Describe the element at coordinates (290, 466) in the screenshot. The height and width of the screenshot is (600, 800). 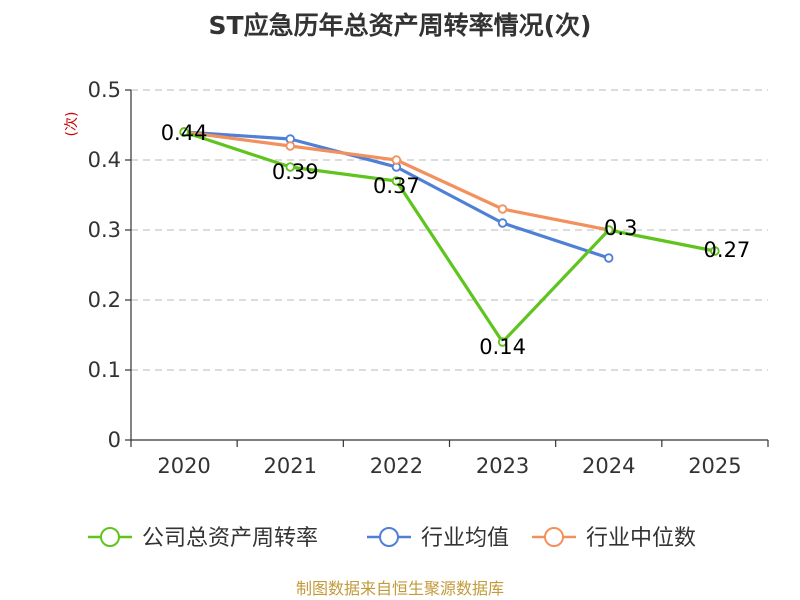
I see `x-tick-label: 2021` at that location.